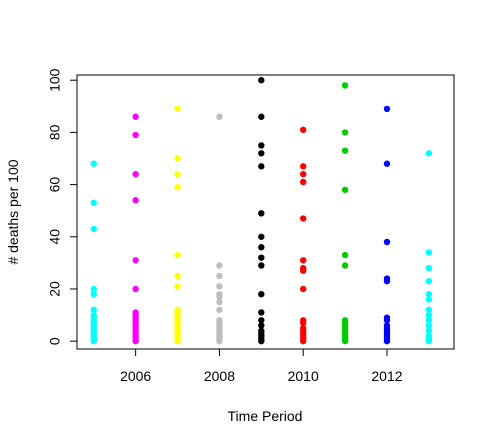  Describe the element at coordinates (55, 237) in the screenshot. I see `y-tick-label: 40` at that location.